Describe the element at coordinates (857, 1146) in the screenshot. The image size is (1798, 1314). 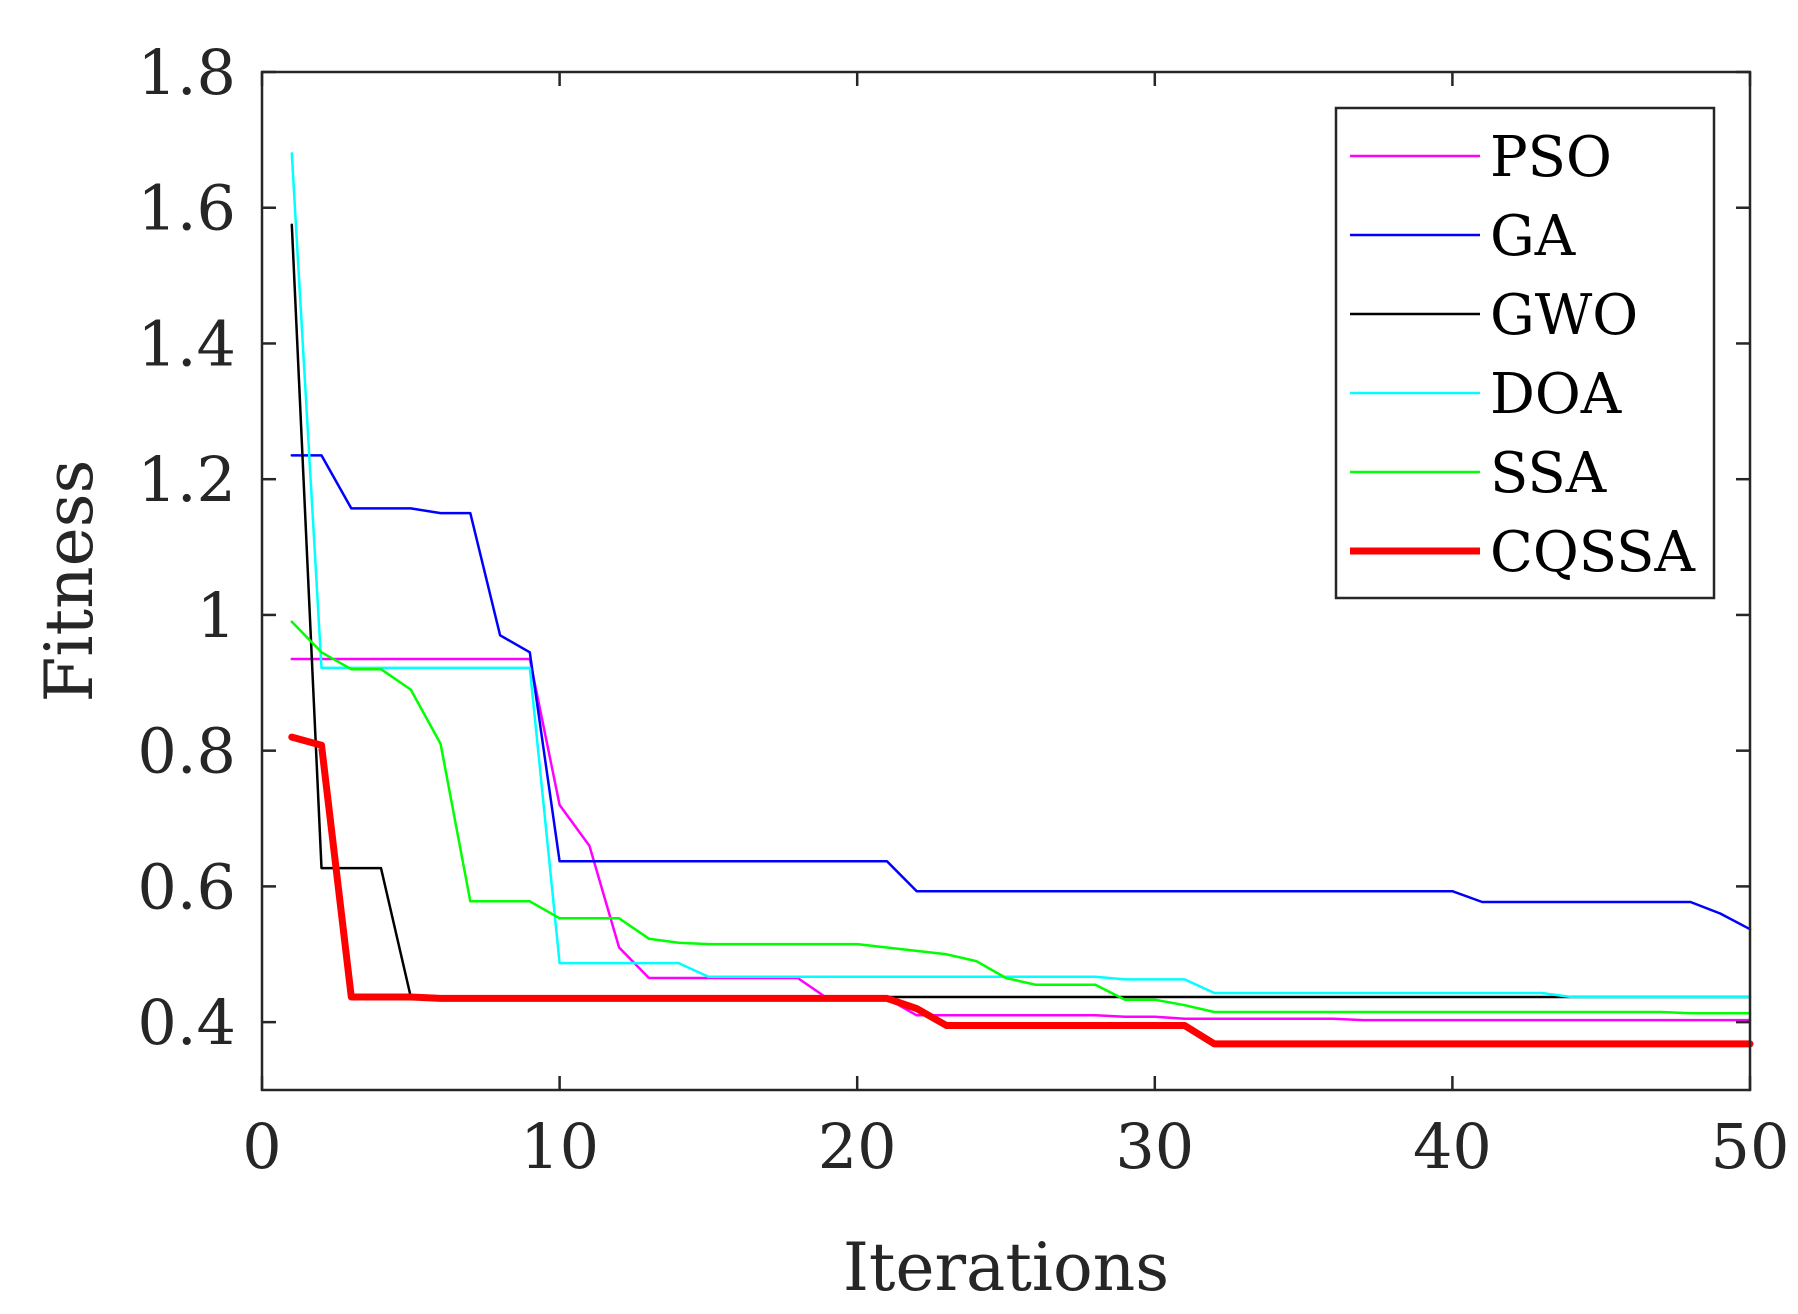
I see `x-tick-label: 20` at that location.